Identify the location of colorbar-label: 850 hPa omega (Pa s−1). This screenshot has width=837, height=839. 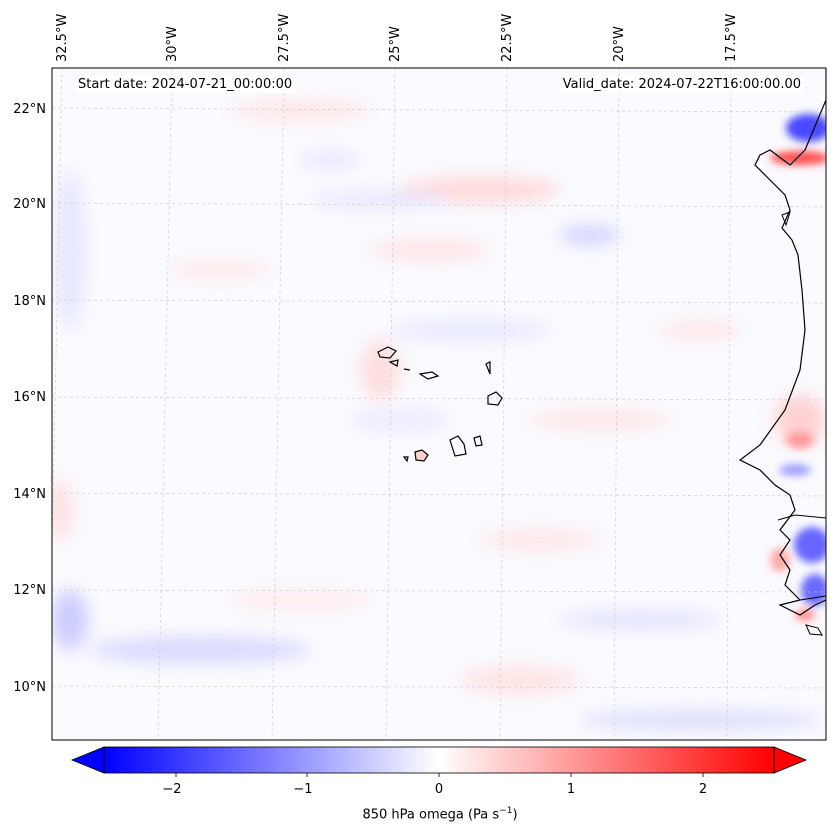
(440, 814).